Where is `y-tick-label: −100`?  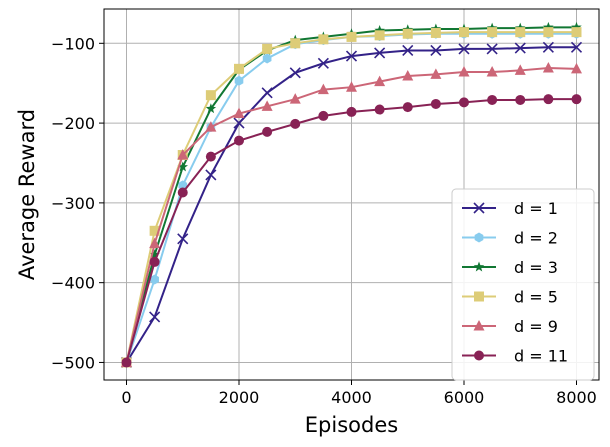
y-tick-label: −100 is located at coordinates (73, 43).